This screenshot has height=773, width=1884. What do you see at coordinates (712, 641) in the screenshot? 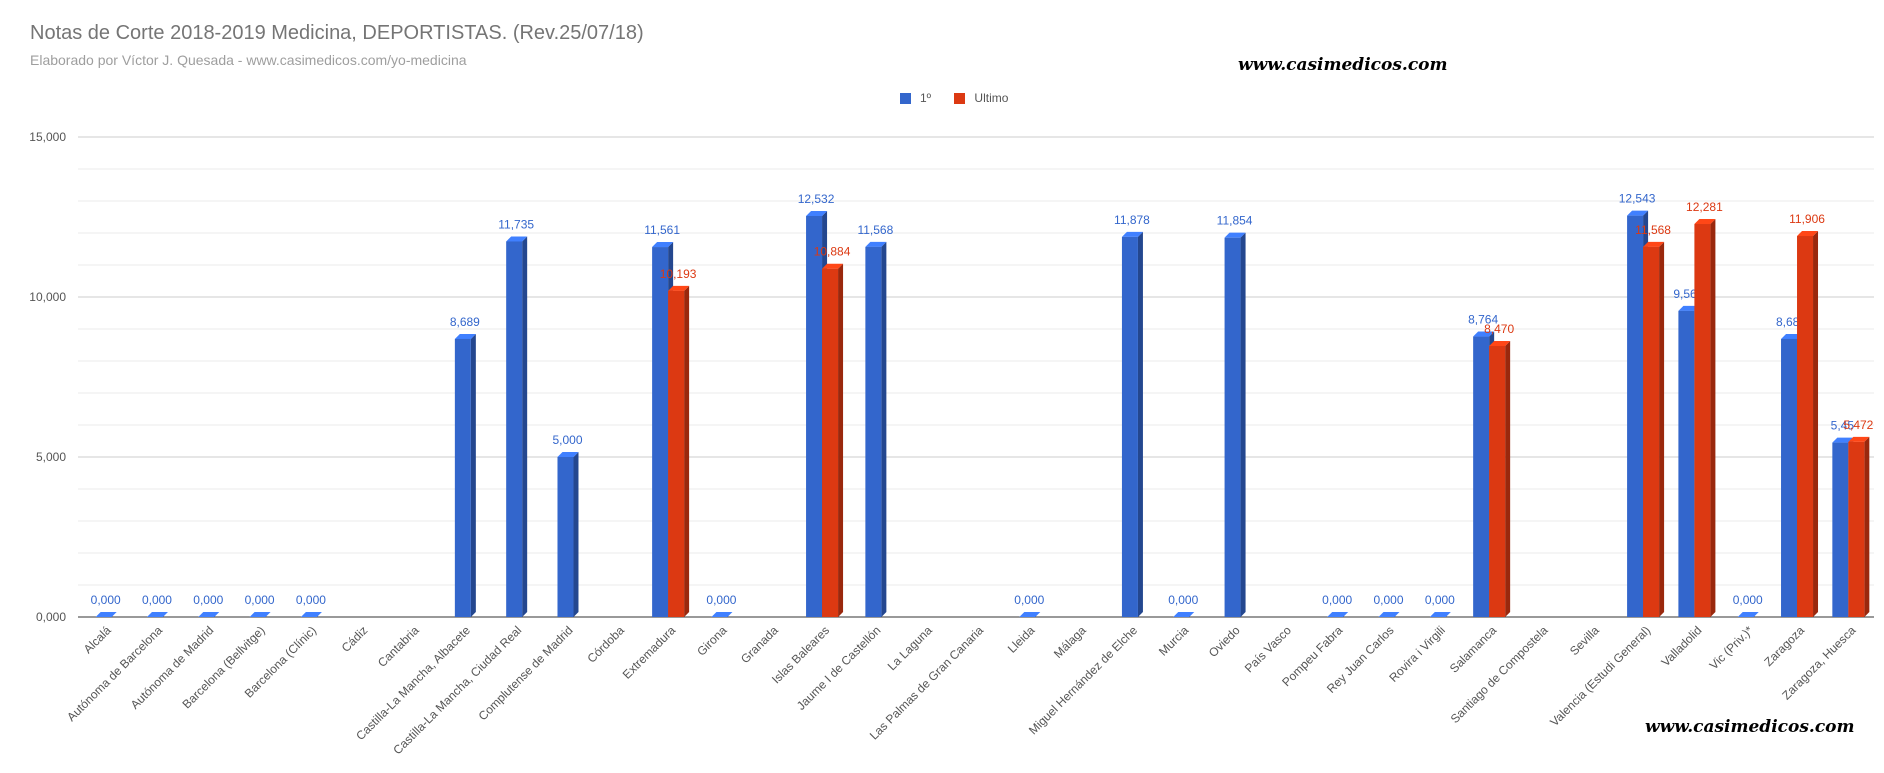
I see `x-tick-label: Girona` at bounding box center [712, 641].